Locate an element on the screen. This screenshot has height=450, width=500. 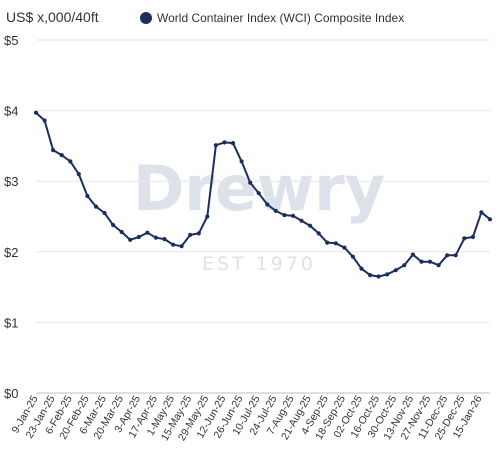
y-axis-title: US$ x,000/40ft is located at coordinates (52, 17).